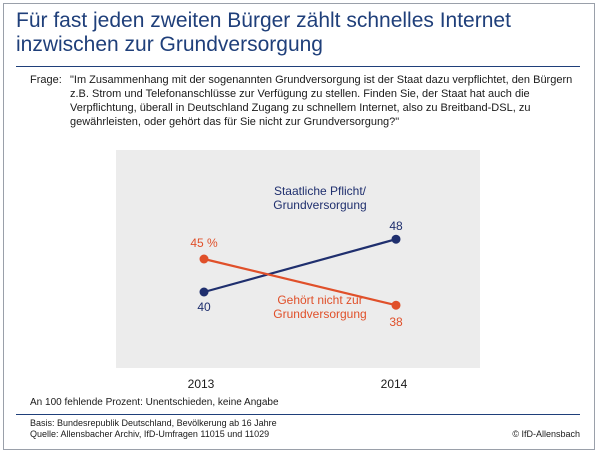 The height and width of the screenshot is (455, 600). What do you see at coordinates (319, 205) in the screenshot?
I see `series-name-1-line2: Grundversorgung` at bounding box center [319, 205].